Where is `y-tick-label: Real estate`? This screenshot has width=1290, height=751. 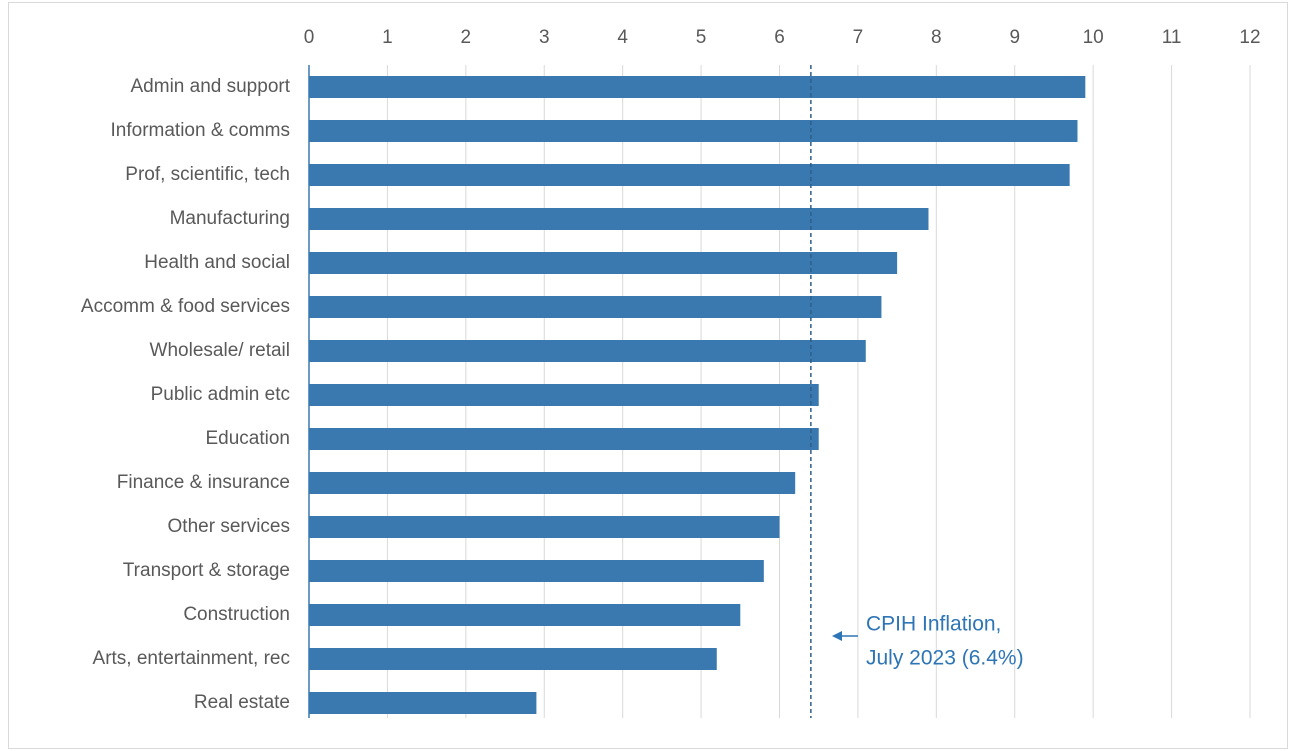
y-tick-label: Real estate is located at coordinates (242, 702).